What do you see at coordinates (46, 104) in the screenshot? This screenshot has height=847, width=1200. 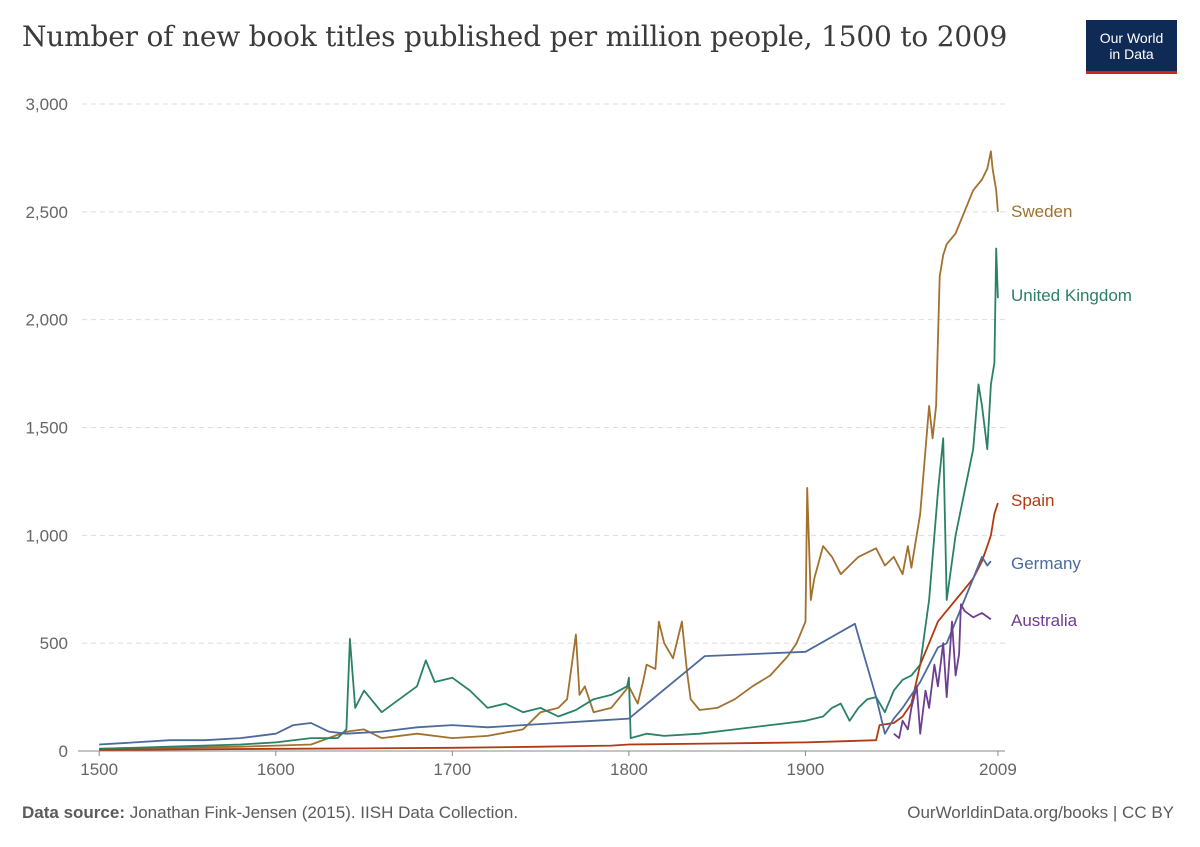 I see `y-tick-label: 3,000` at bounding box center [46, 104].